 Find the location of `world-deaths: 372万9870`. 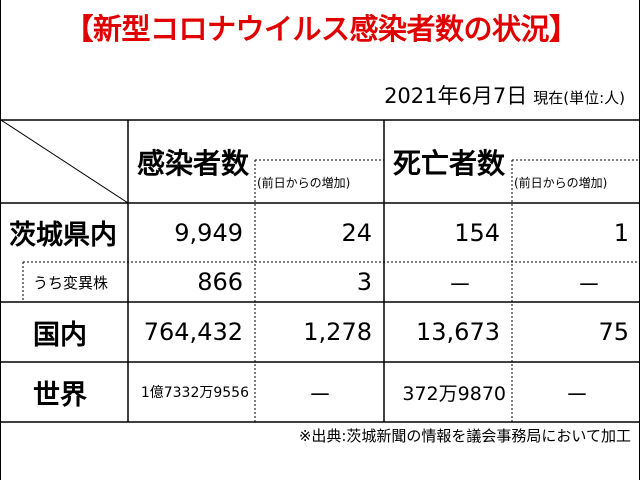

world-deaths: 372万9870 is located at coordinates (454, 393).